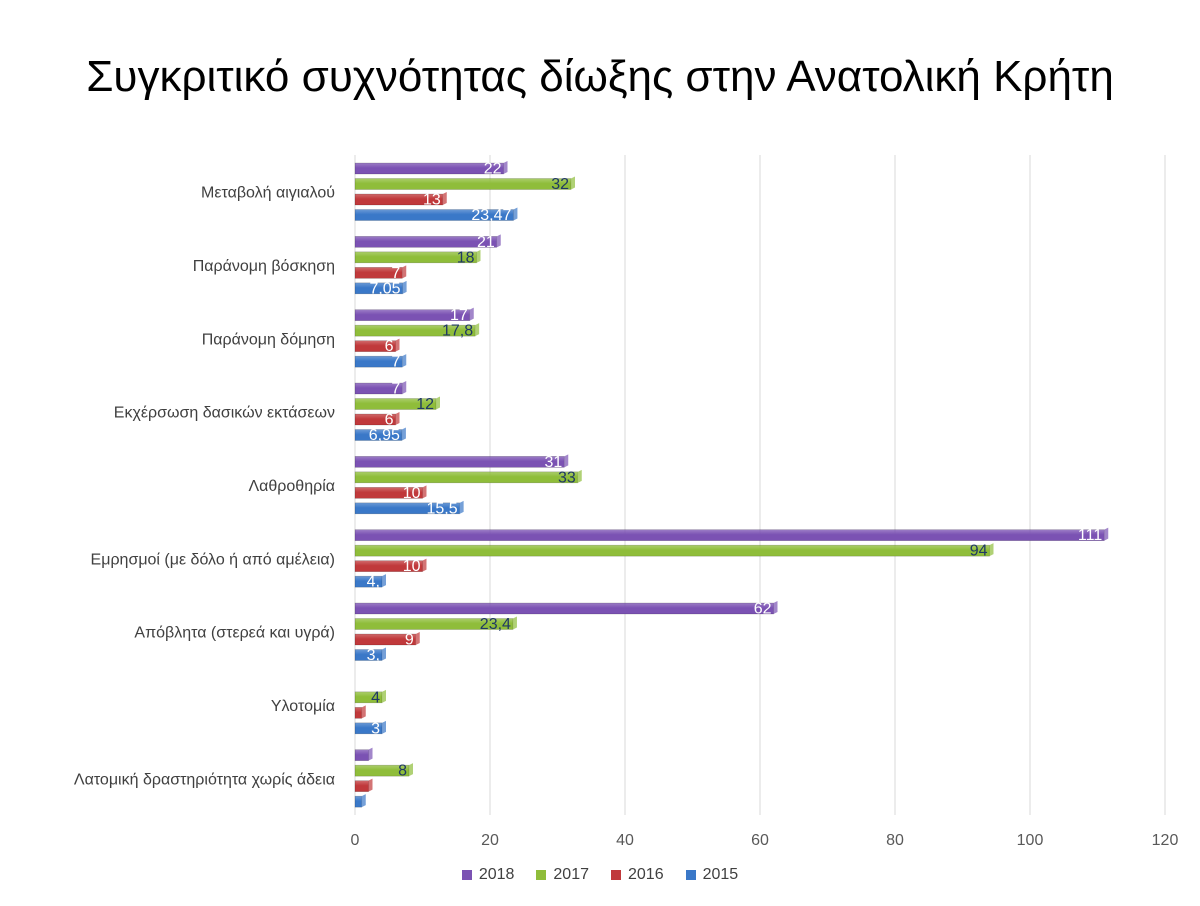  I want to click on category-label: Λαθροθηρία, so click(291, 486).